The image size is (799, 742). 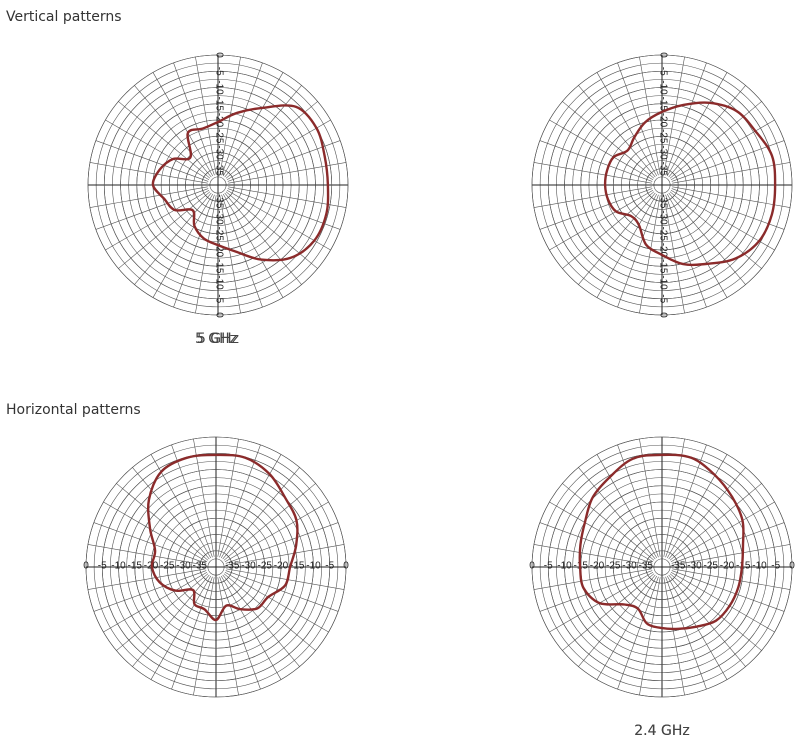 I want to click on ring-label: -20, so click(x=218, y=120).